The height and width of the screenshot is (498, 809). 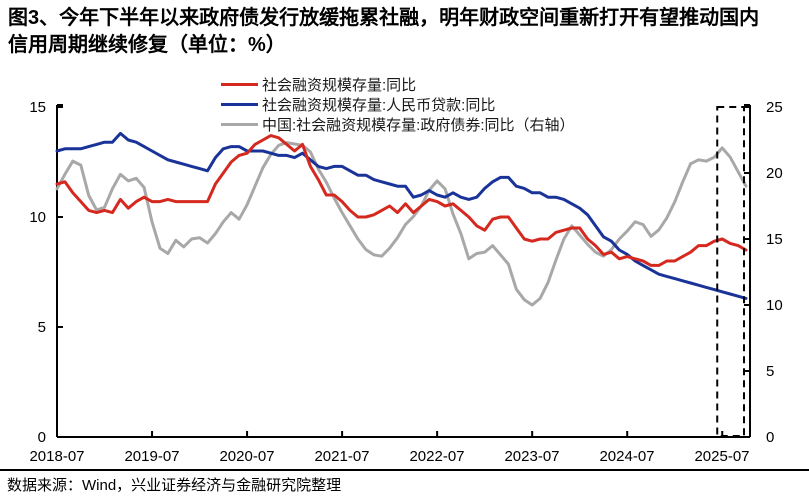 I want to click on data-source: 数据来源：Wind，兴业证券经济与金融研究院整理, so click(x=174, y=485).